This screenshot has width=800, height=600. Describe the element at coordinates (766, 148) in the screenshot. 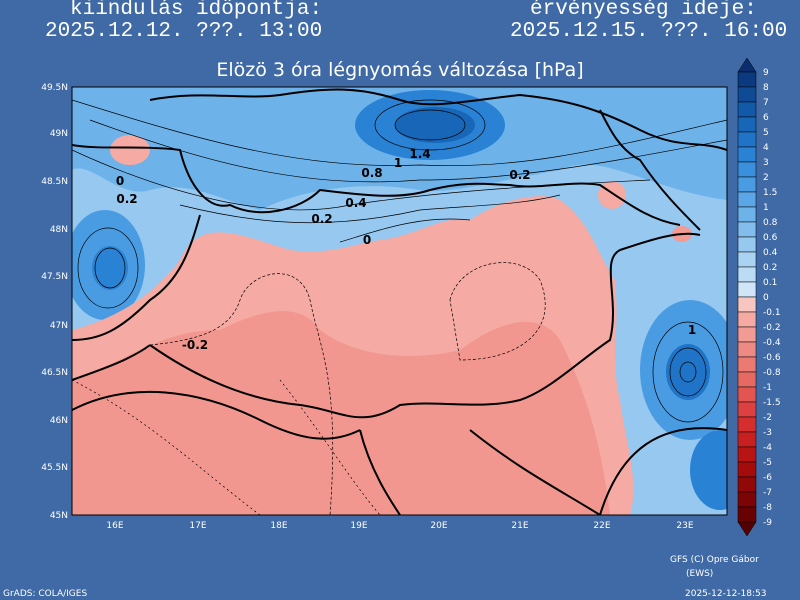

I see `colorbar-label: 4` at that location.